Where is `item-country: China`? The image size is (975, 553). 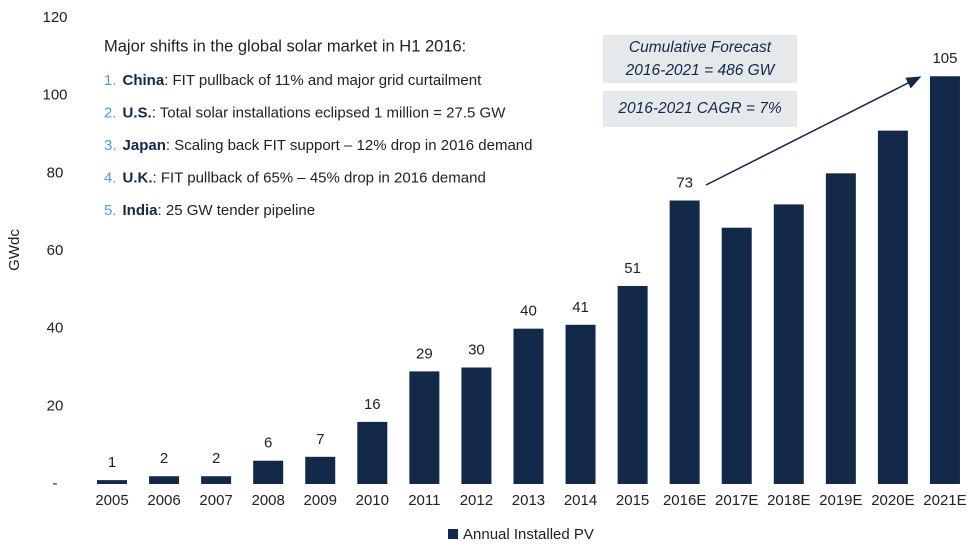 item-country: China is located at coordinates (144, 80).